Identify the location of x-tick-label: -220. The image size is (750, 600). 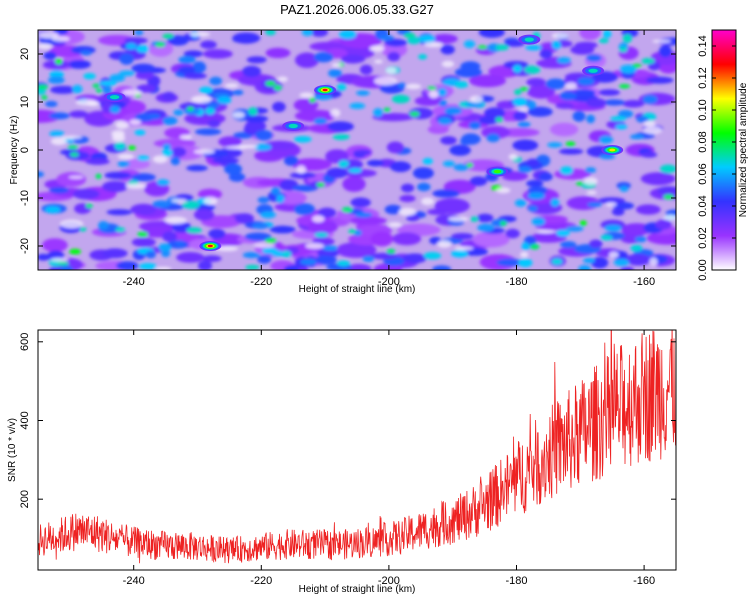
(261, 581).